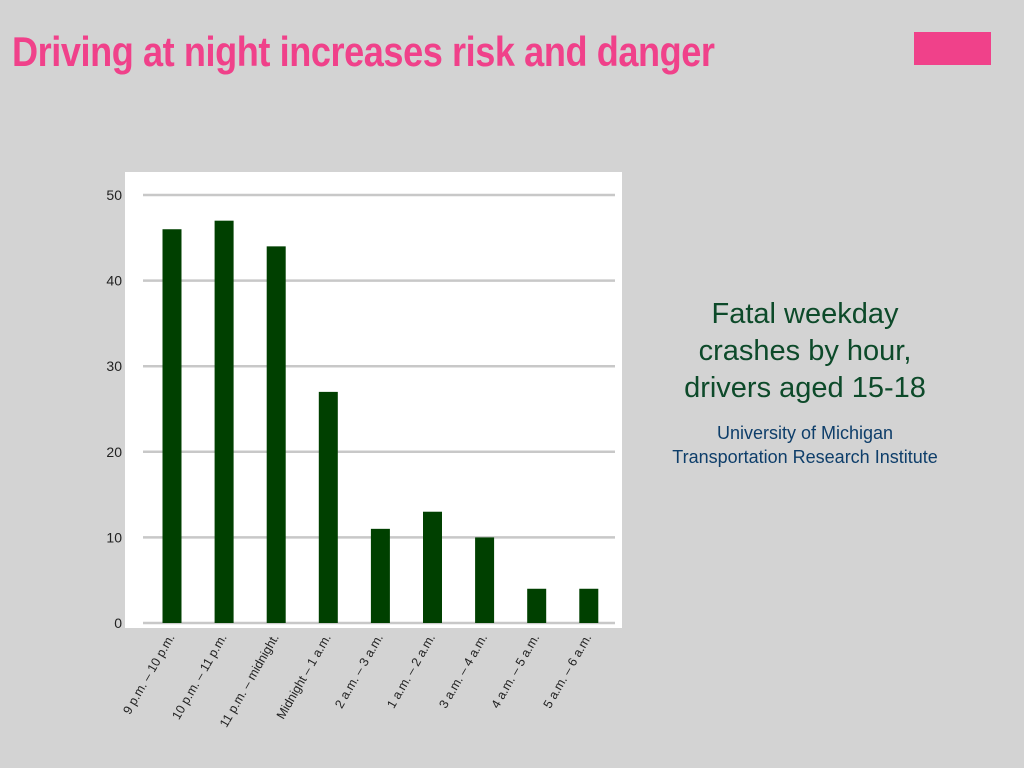 The image size is (1024, 768). Describe the element at coordinates (114, 281) in the screenshot. I see `y-tick-label: 40` at that location.